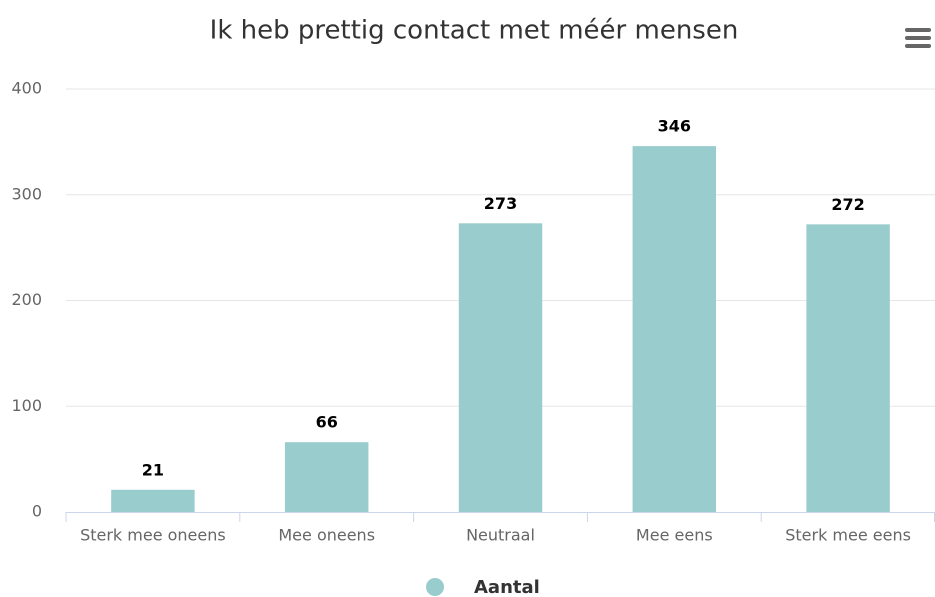 The height and width of the screenshot is (597, 935). I want to click on y-tick-label: 100, so click(26, 405).